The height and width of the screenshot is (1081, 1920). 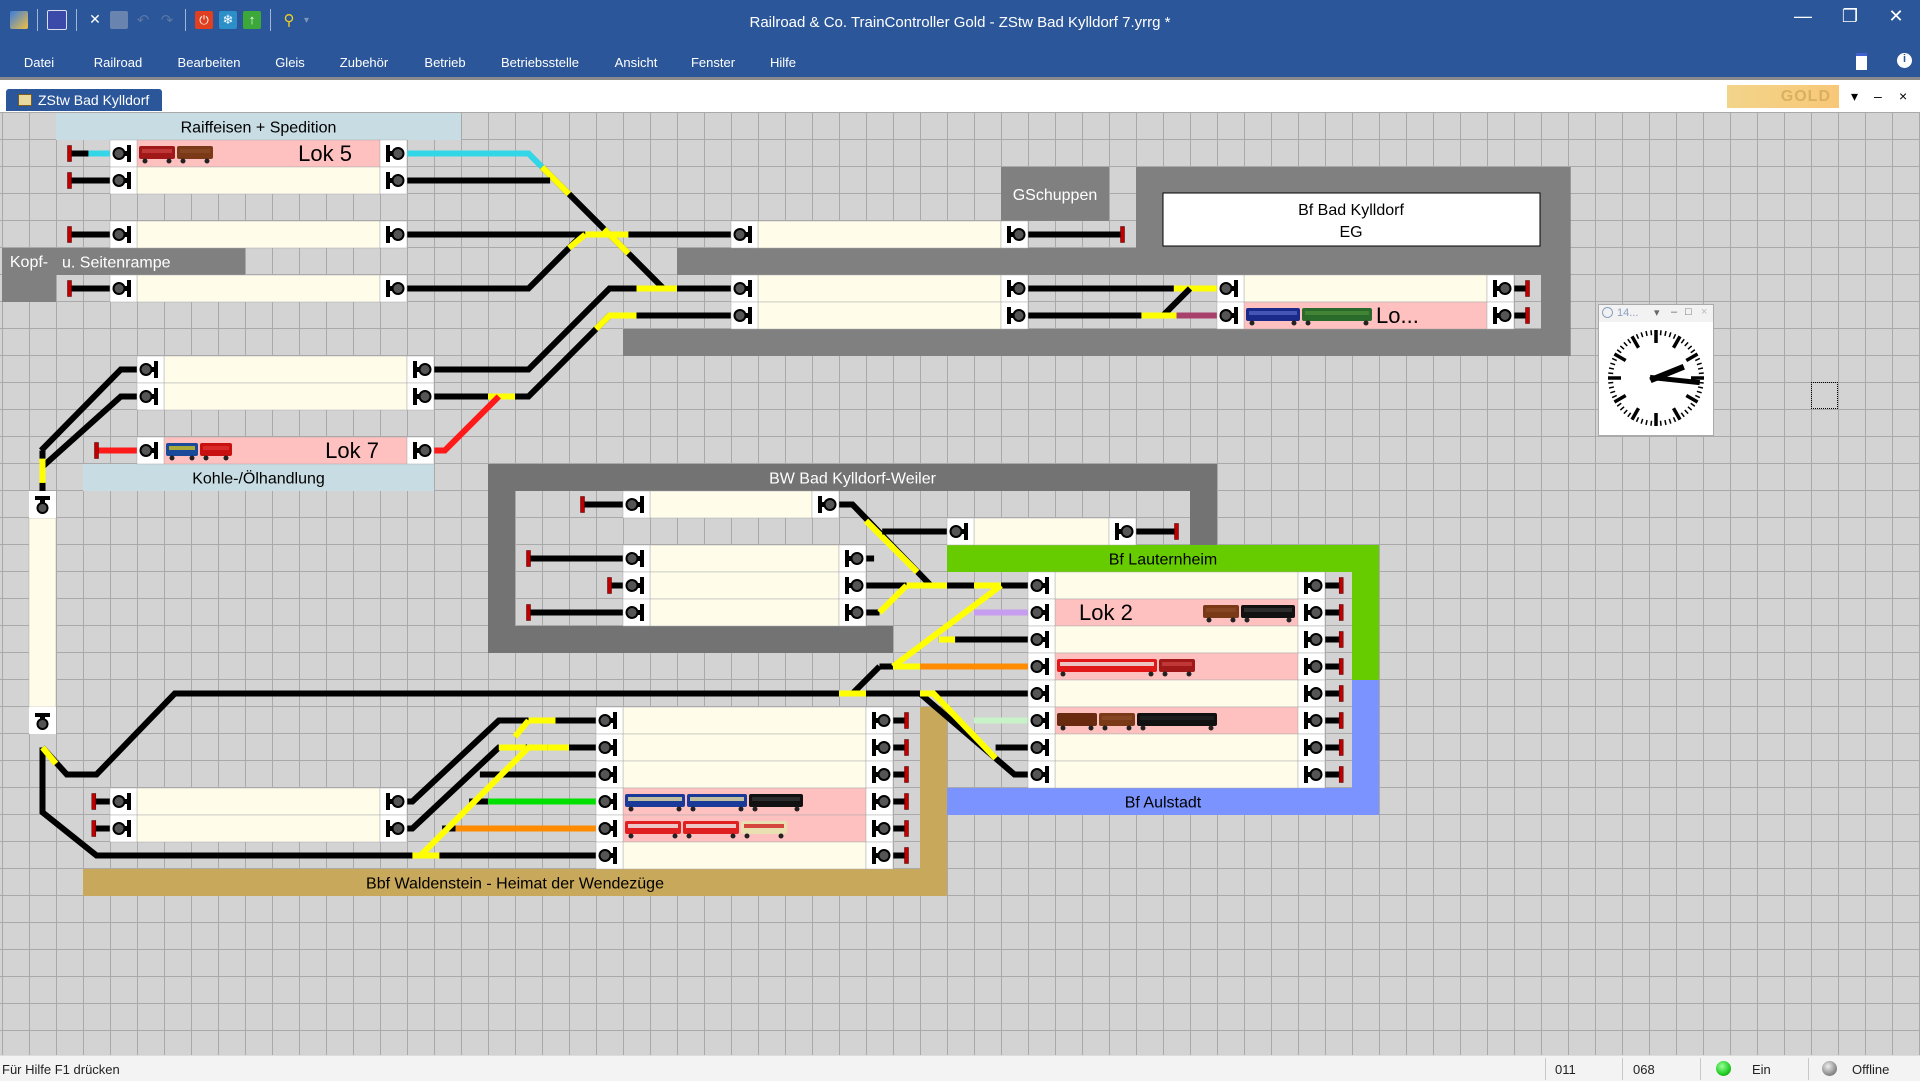 What do you see at coordinates (209, 62) in the screenshot?
I see `menu-bearbeiten: Bearbeiten` at bounding box center [209, 62].